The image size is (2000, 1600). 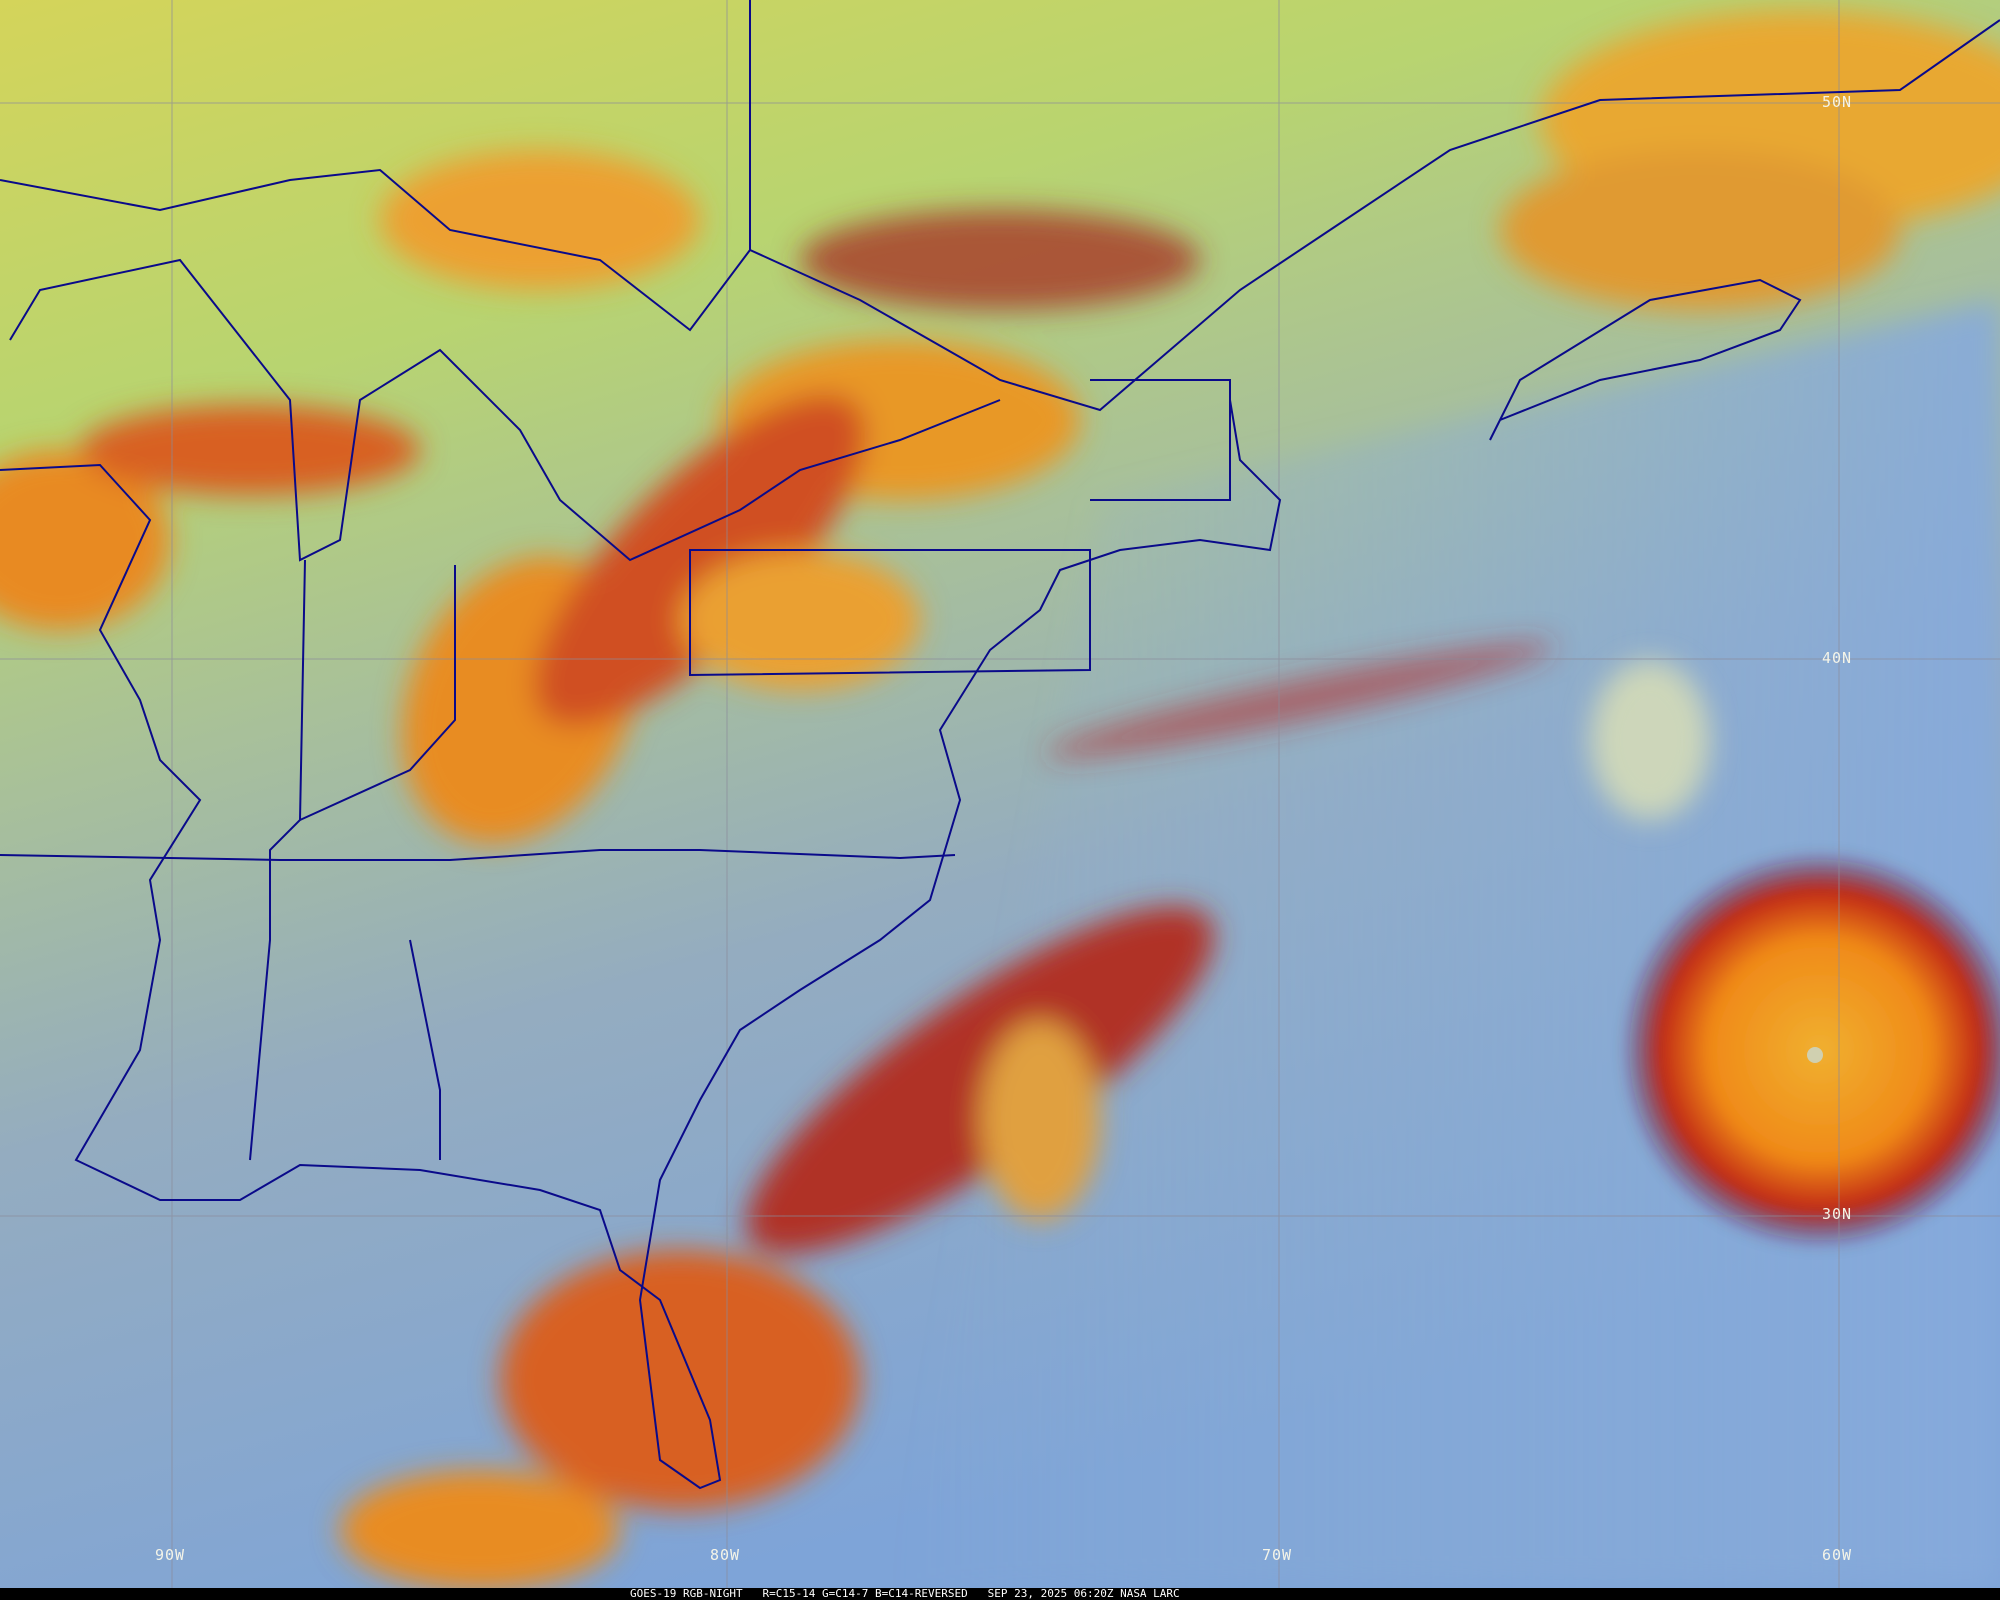 What do you see at coordinates (725, 1555) in the screenshot?
I see `lon-label-80w: 80W` at bounding box center [725, 1555].